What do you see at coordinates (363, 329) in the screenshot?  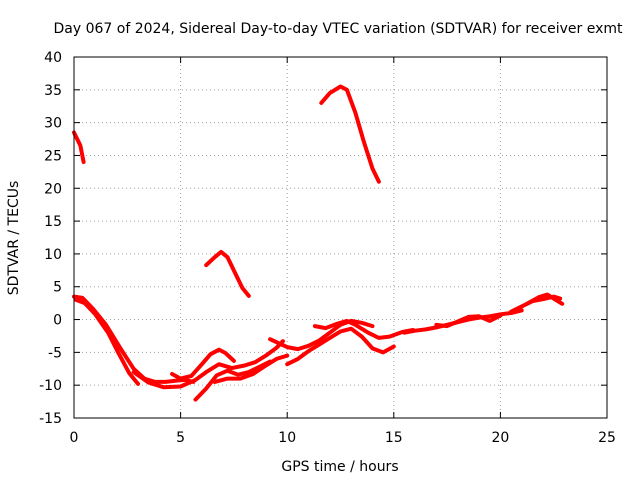 I see `series-arc-l` at bounding box center [363, 329].